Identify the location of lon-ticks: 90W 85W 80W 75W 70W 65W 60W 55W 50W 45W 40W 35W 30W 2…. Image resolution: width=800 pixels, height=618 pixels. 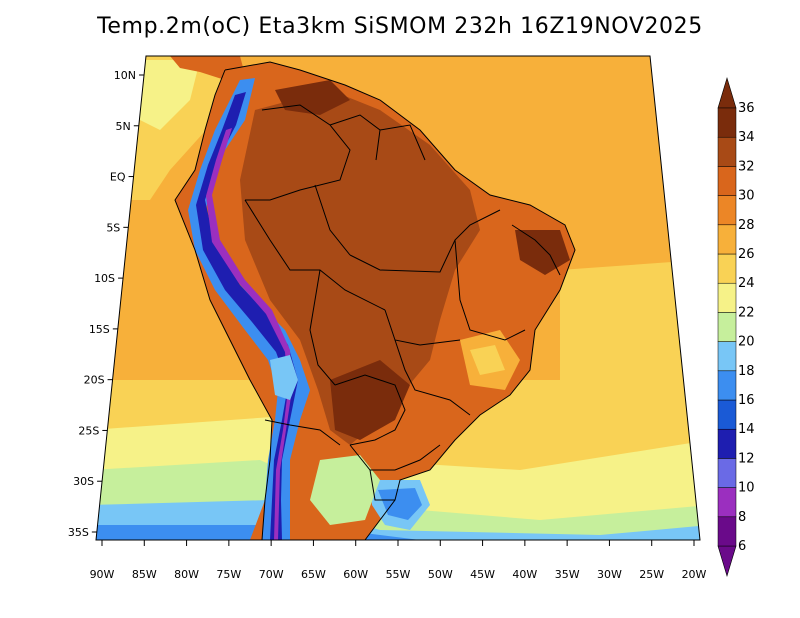
(398, 560).